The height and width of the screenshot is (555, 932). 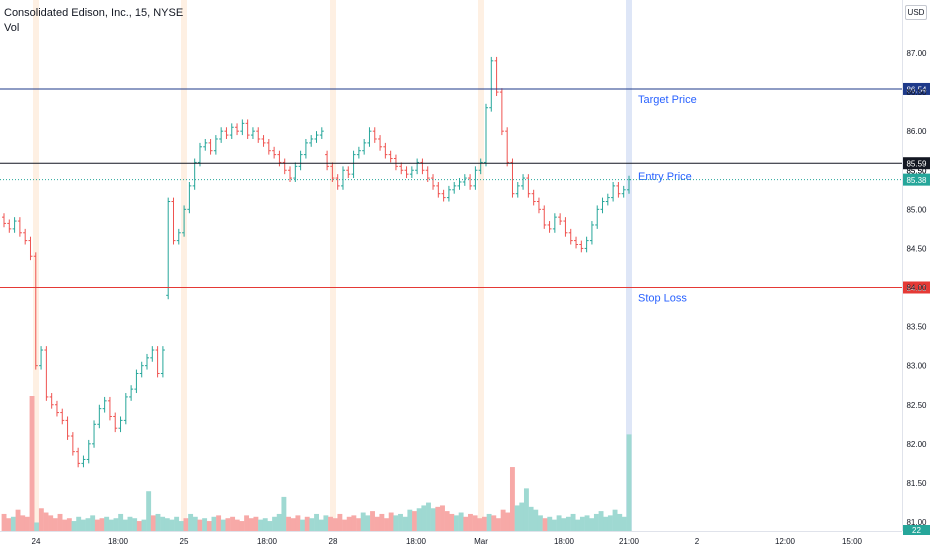 I want to click on level-annotation: Stop Loss, so click(x=662, y=299).